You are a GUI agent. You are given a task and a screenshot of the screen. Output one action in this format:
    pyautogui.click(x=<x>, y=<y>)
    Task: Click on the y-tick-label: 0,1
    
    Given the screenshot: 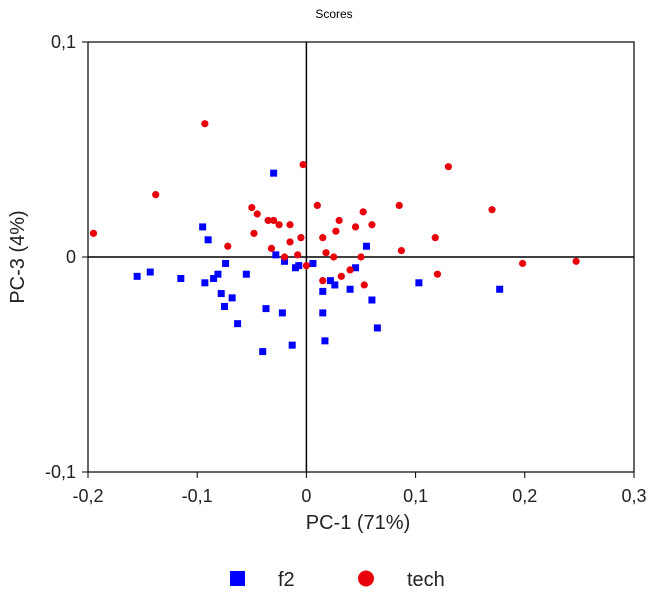 What is the action you would take?
    pyautogui.click(x=63, y=42)
    